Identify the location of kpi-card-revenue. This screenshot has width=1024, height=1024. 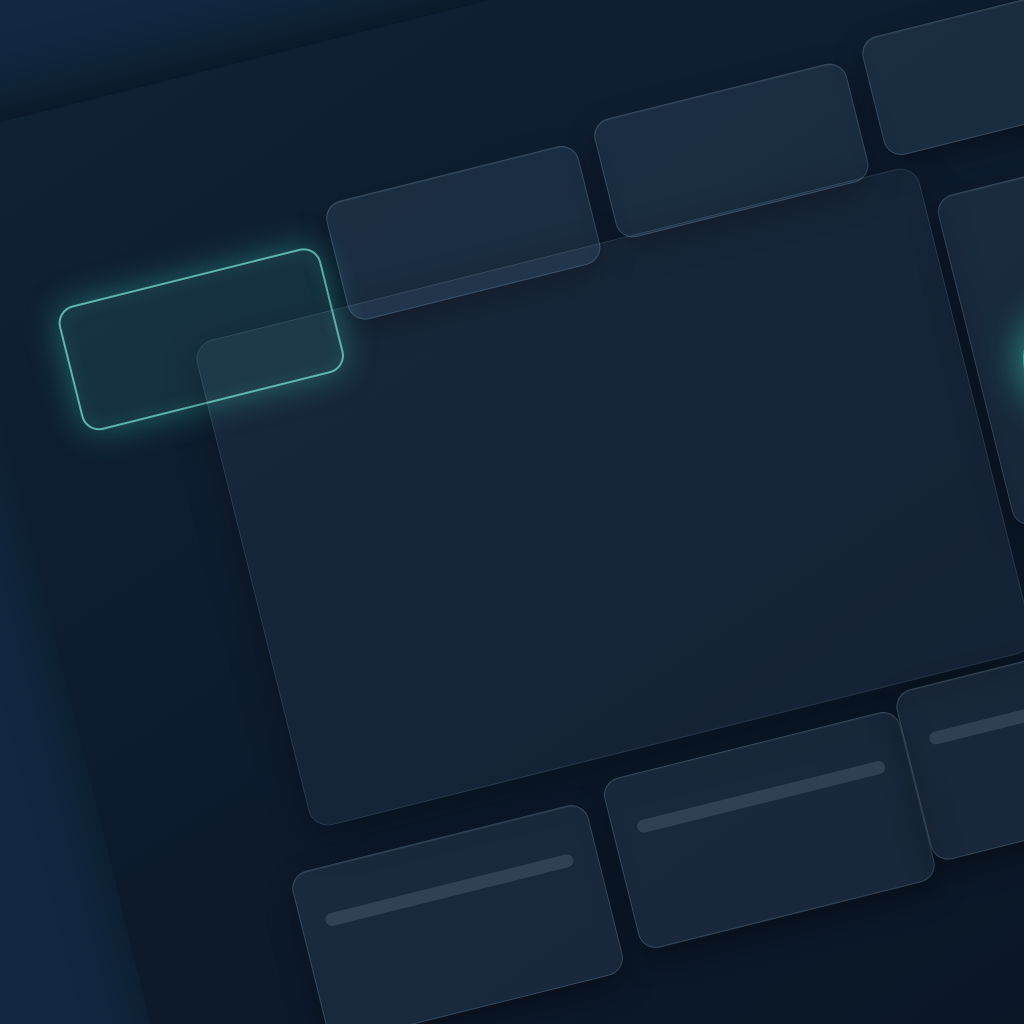
(941, 79).